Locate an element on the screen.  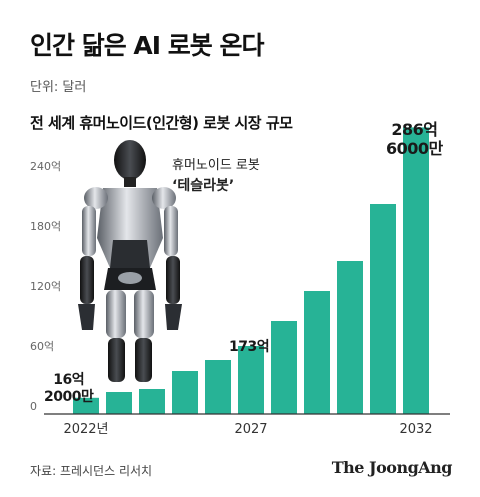
publisher-logo: The JoongAng is located at coordinates (392, 467).